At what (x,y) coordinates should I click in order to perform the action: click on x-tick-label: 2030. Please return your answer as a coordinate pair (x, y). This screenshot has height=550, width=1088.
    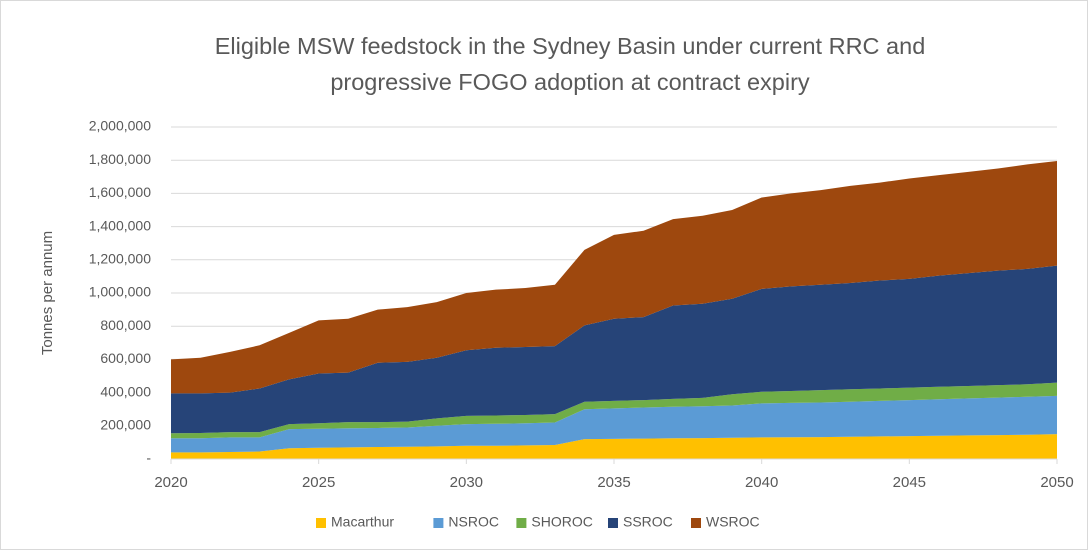
    Looking at the image, I should click on (466, 482).